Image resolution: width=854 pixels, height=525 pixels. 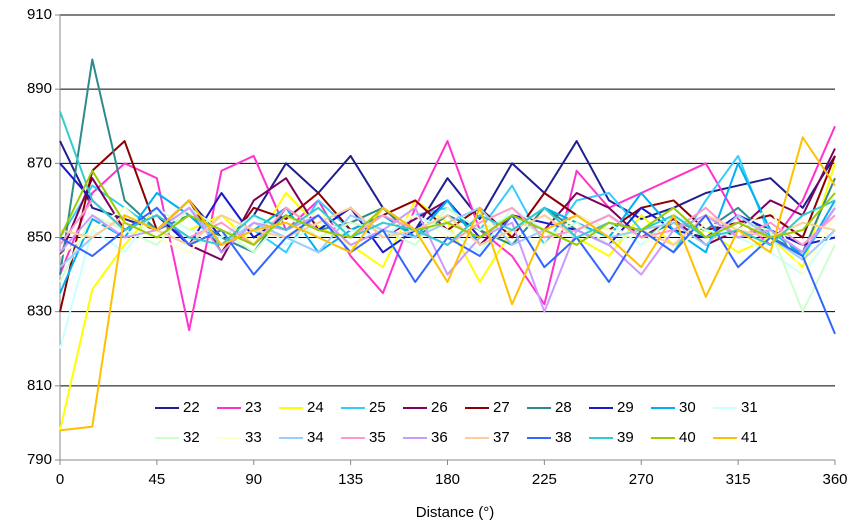 I want to click on legend-label: 31, so click(x=749, y=407).